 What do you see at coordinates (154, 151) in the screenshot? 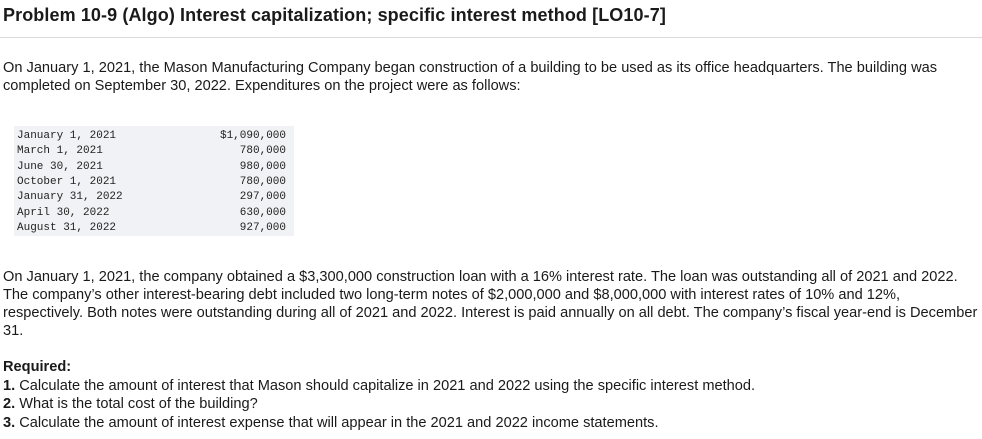
I see `table-row: March 1, 2021 780,000` at bounding box center [154, 151].